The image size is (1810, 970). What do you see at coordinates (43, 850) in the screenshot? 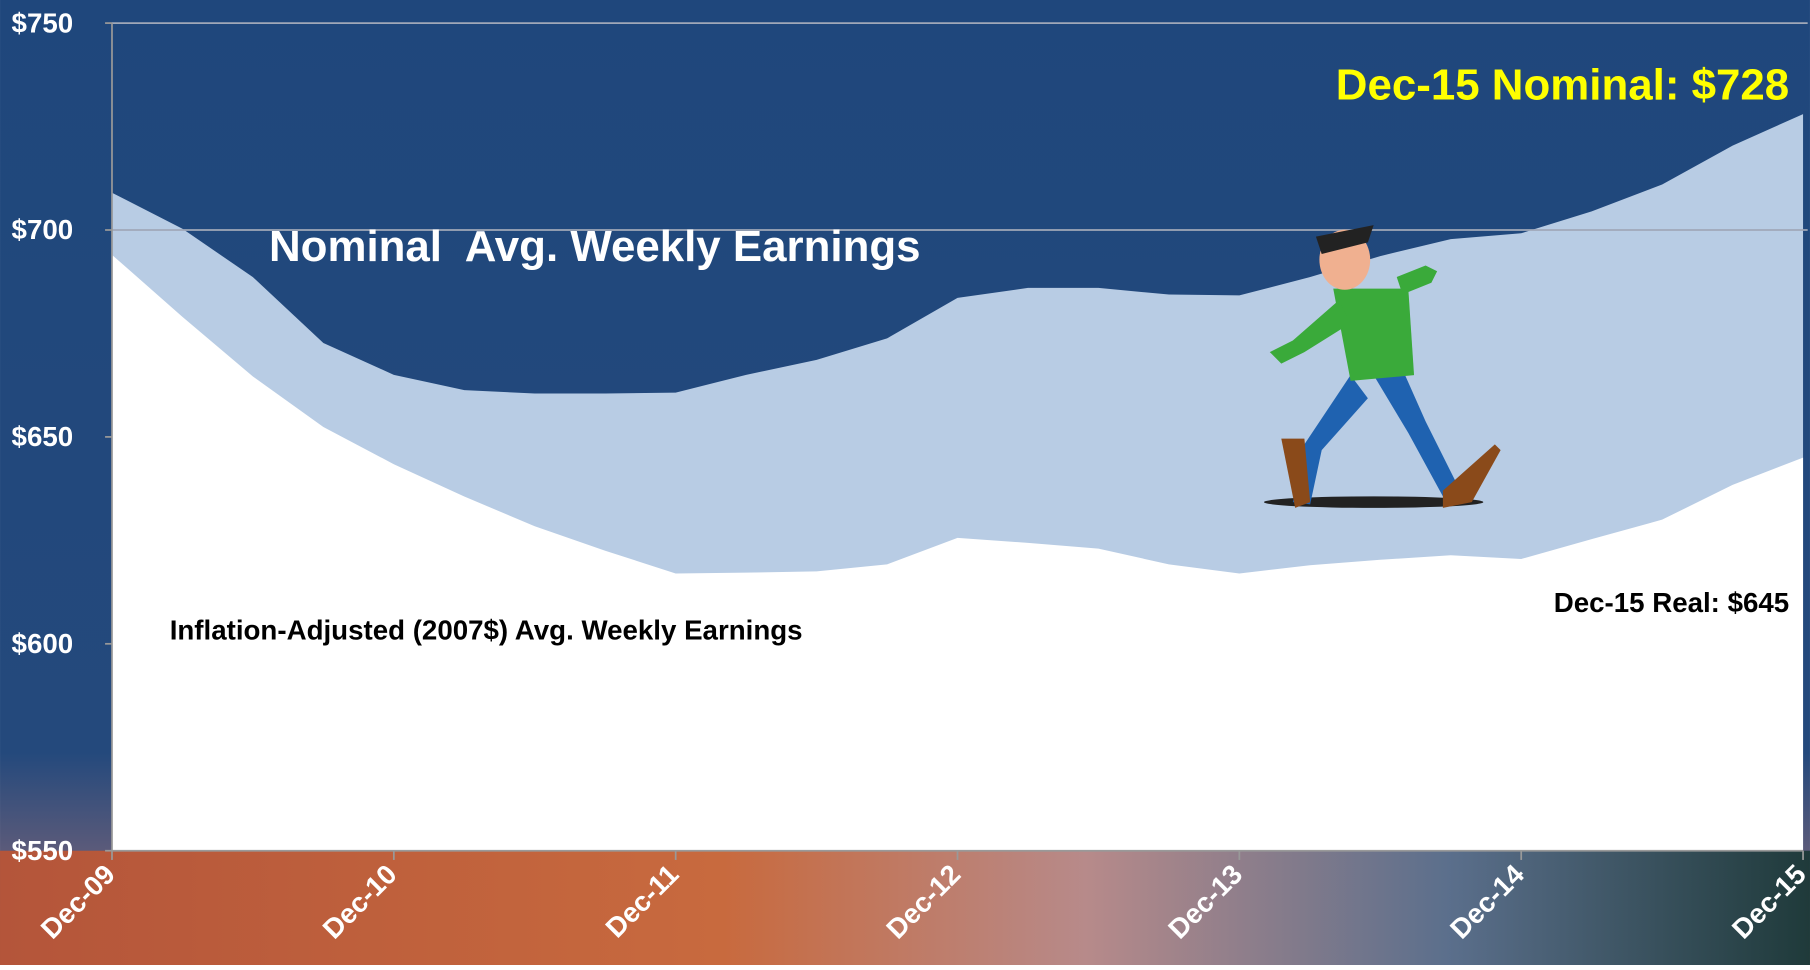
I see `y-tick-label: $550` at bounding box center [43, 850].